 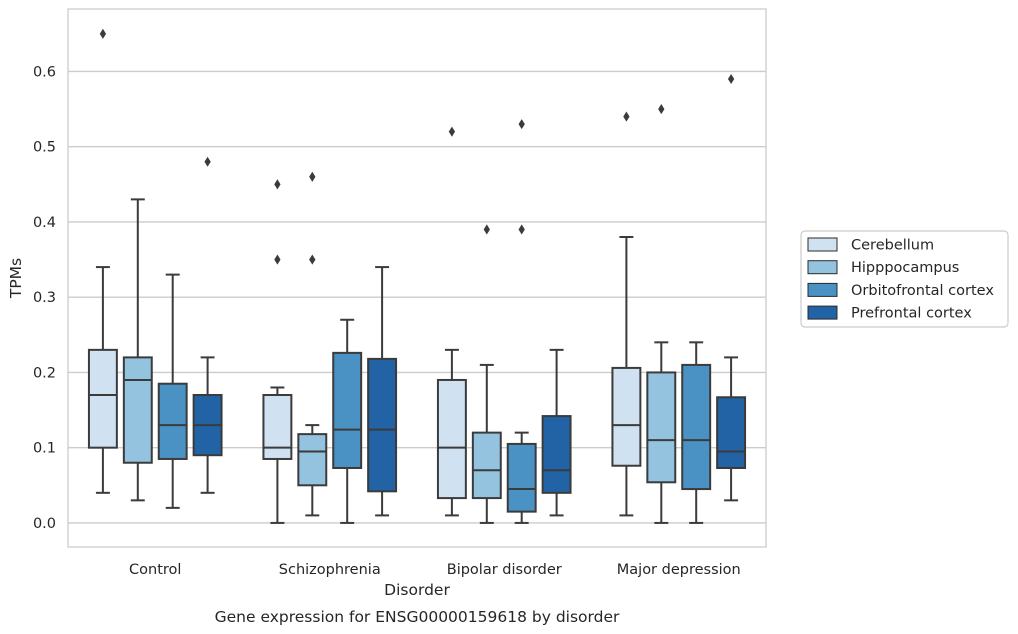 What do you see at coordinates (892, 246) in the screenshot?
I see `legend-entry-label: Cerebellum` at bounding box center [892, 246].